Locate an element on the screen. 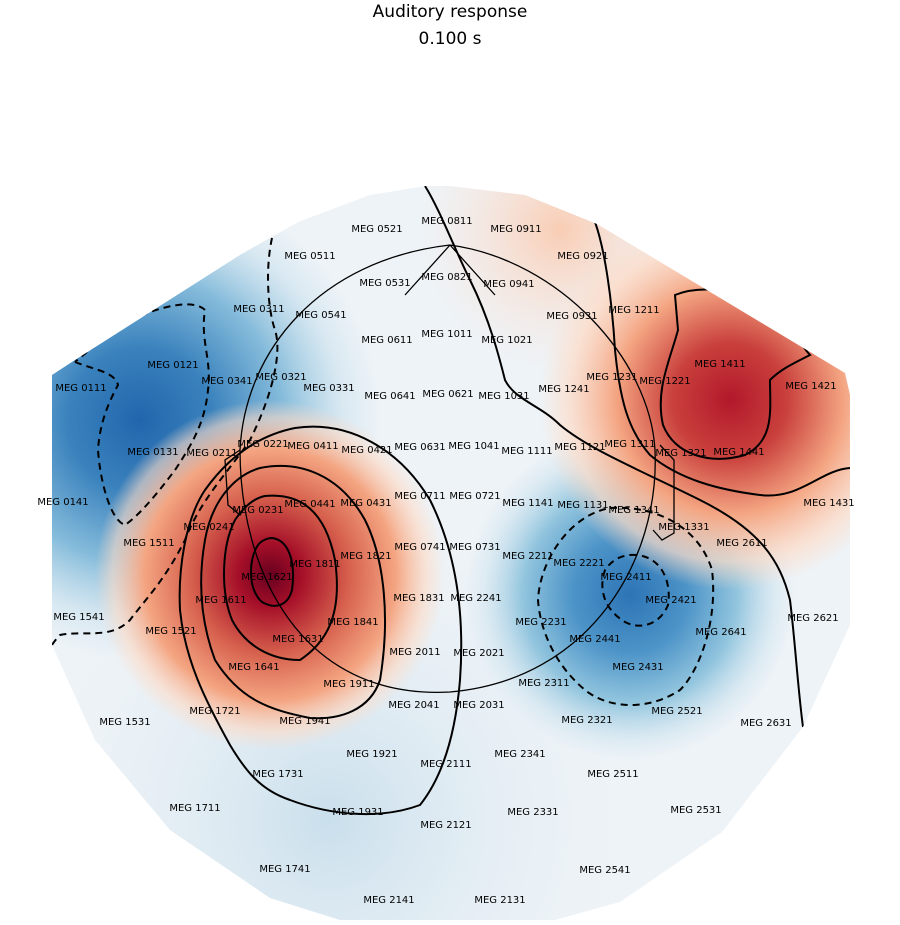 This screenshot has height=925, width=900. sensor-label: MEG 1731 is located at coordinates (277, 774).